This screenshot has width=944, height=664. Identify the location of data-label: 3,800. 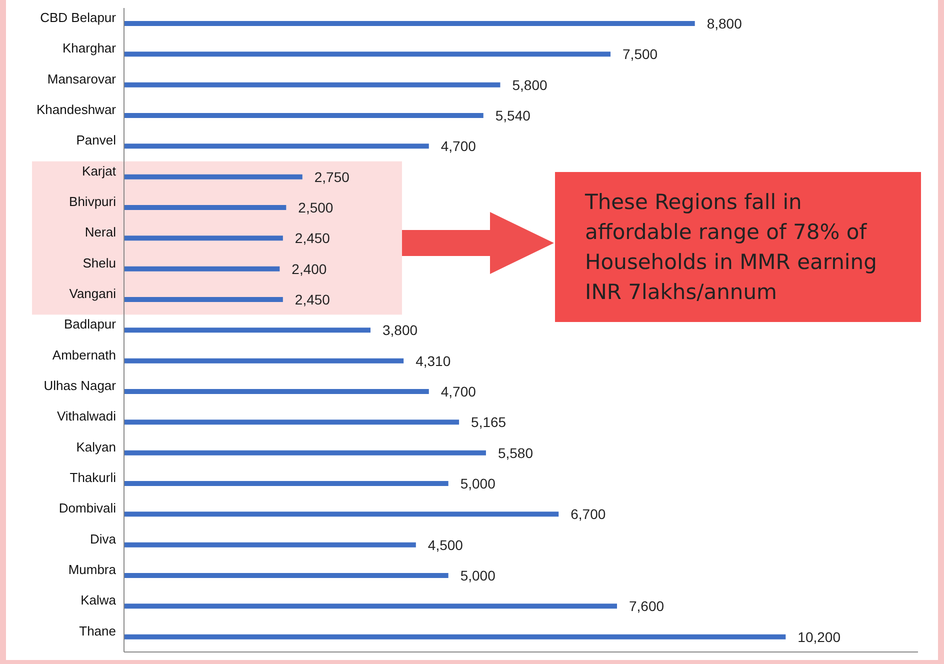
(400, 330).